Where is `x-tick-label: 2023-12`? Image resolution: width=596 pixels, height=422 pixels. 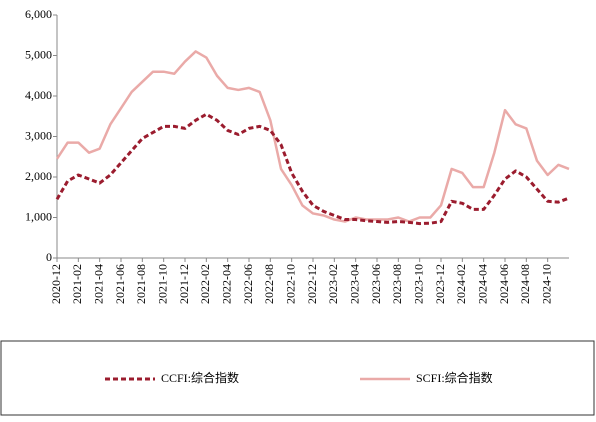 x-tick-label: 2023-12 is located at coordinates (440, 284).